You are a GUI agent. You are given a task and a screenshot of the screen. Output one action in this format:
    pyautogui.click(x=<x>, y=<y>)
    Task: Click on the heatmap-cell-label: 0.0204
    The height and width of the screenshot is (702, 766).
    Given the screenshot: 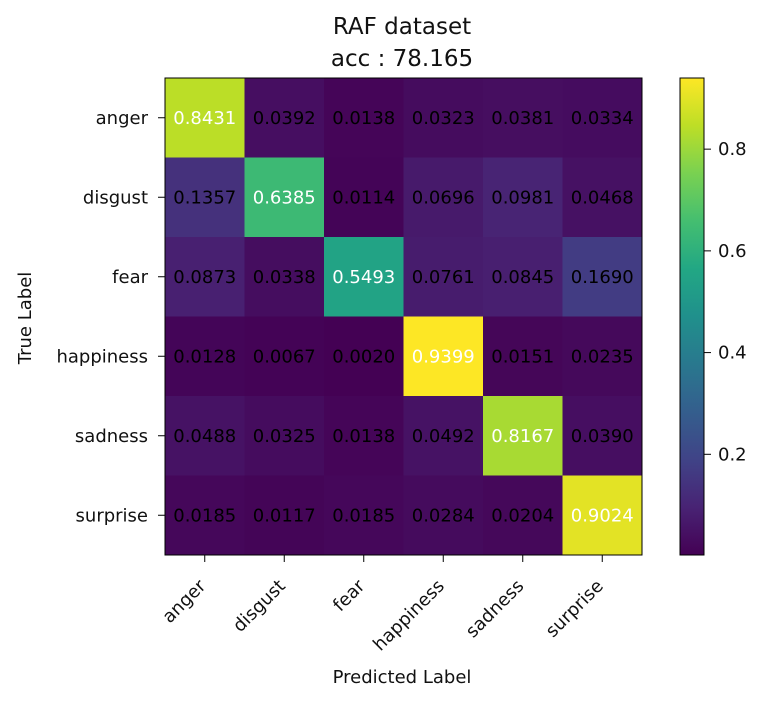 What is the action you would take?
    pyautogui.click(x=522, y=515)
    